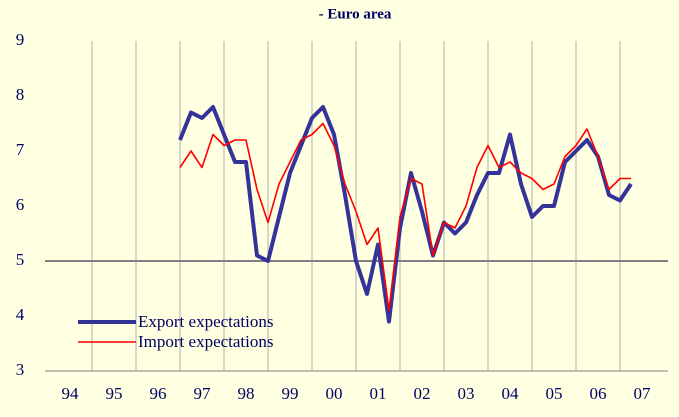 Image resolution: width=679 pixels, height=417 pixels. I want to click on x-tick-label: 97, so click(203, 393).